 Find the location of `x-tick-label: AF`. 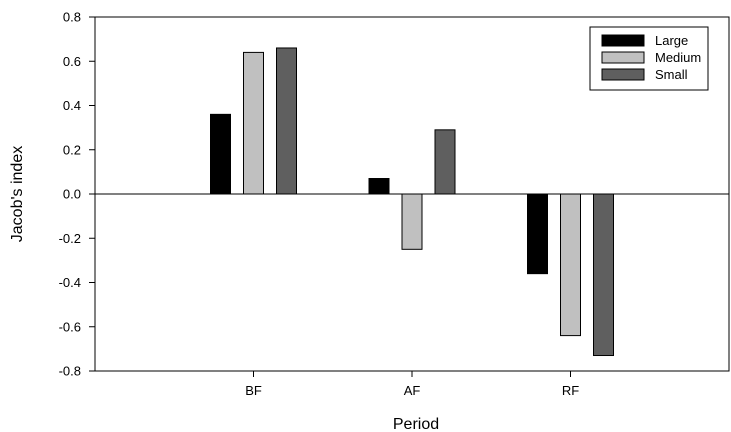

x-tick-label: AF is located at coordinates (412, 390).